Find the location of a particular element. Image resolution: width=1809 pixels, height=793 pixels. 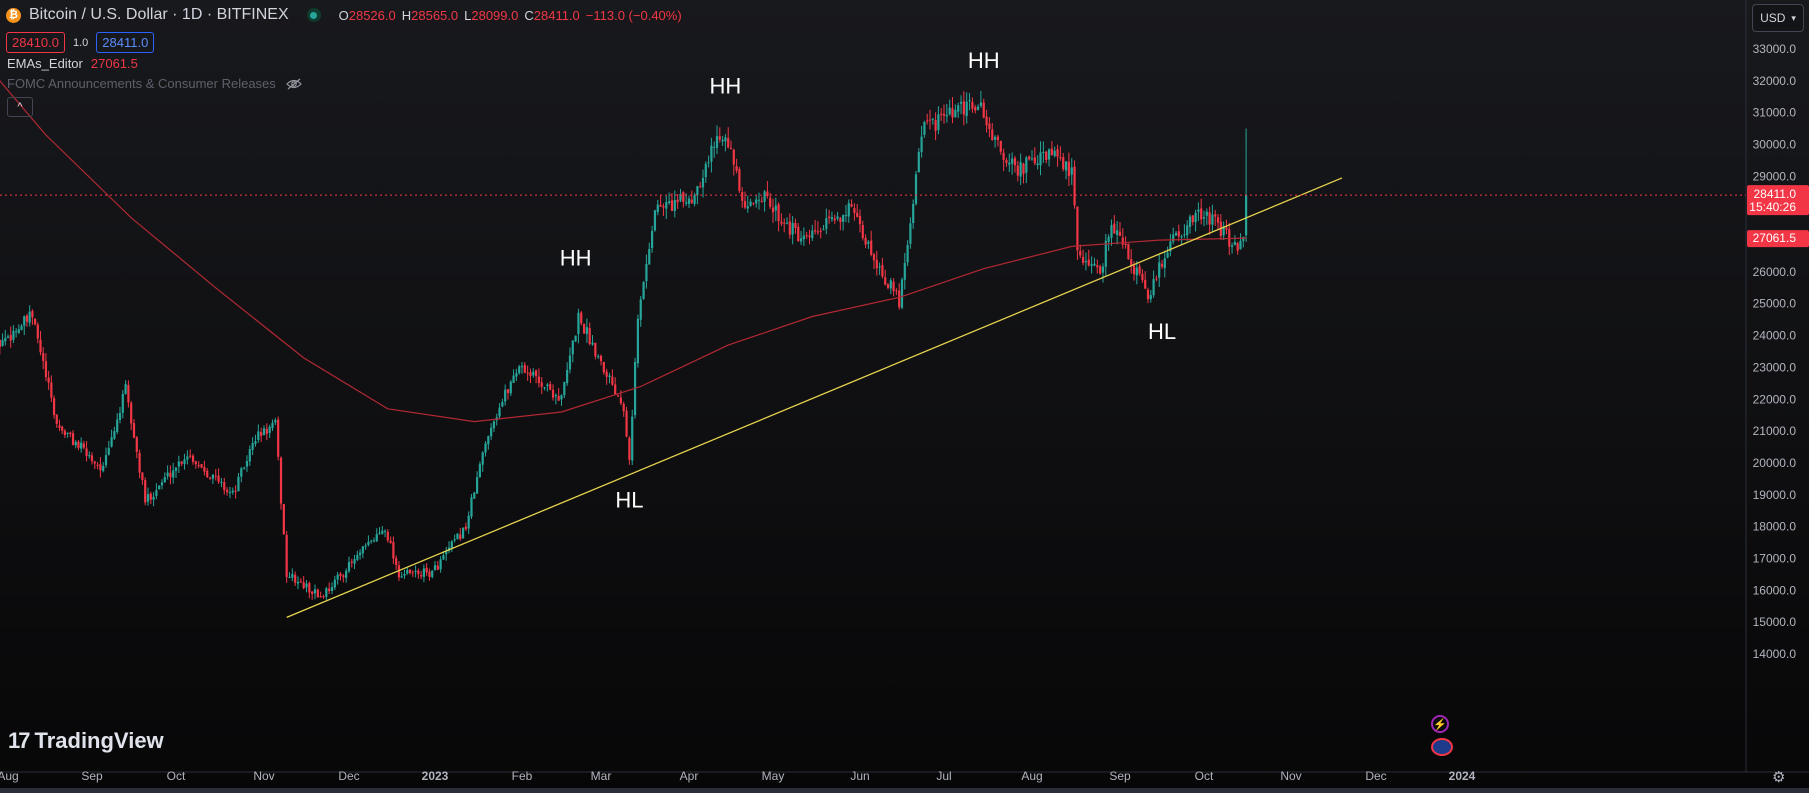

us-flag-event-icon is located at coordinates (1442, 747).